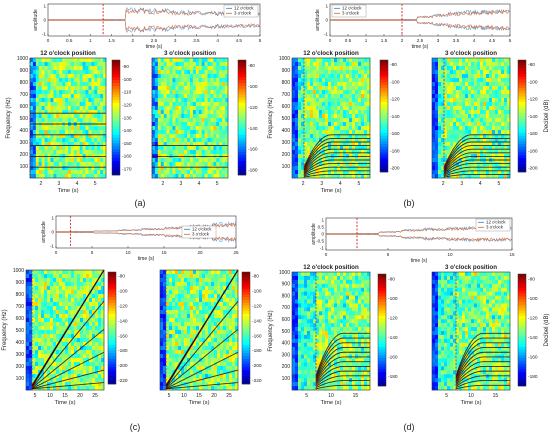  What do you see at coordinates (67, 191) in the screenshot?
I see `spectrogram-xlabel: Time (s)` at bounding box center [67, 191].